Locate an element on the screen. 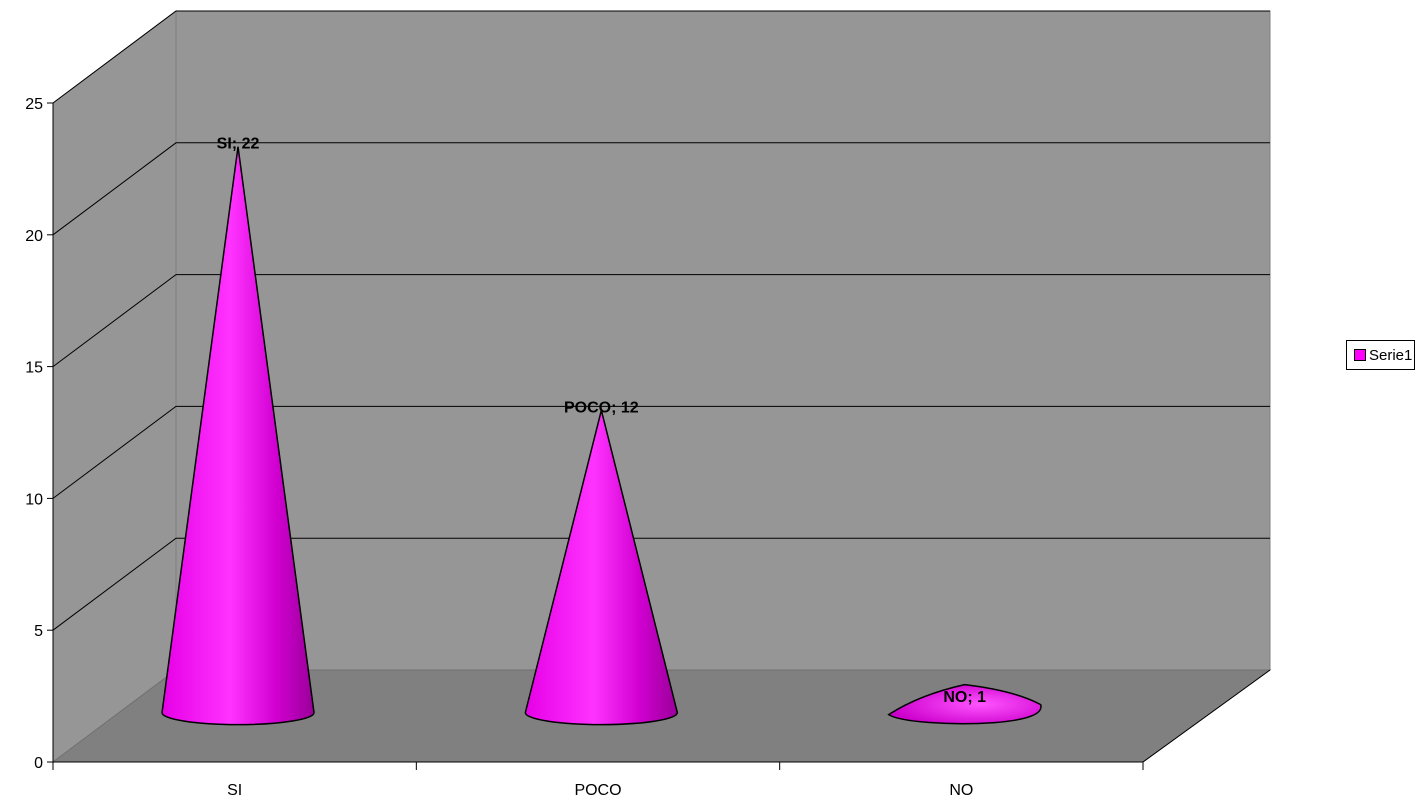 This screenshot has width=1420, height=802. y-tick-label: 15 is located at coordinates (34, 368).